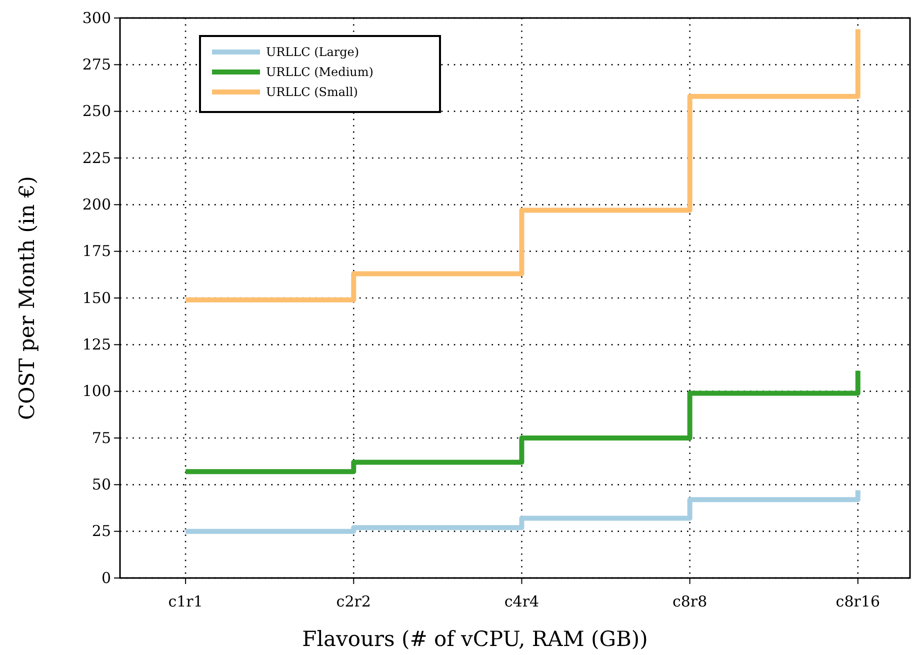 The width and height of the screenshot is (917, 655). What do you see at coordinates (101, 437) in the screenshot?
I see `y-tick-label: 75` at bounding box center [101, 437].